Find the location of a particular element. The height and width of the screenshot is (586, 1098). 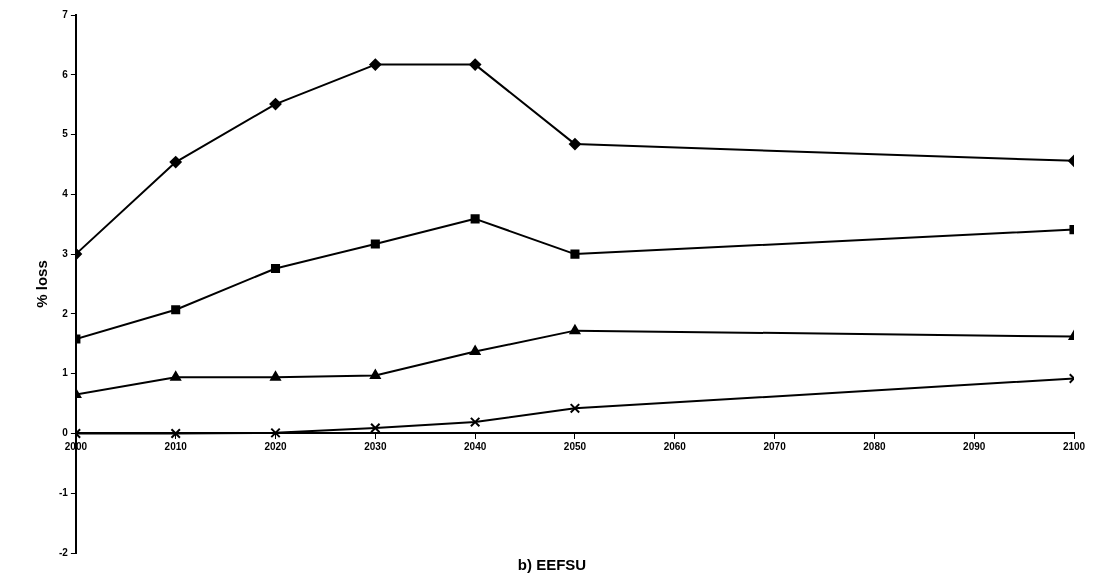

text: b) EEFSU is located at coordinates (552, 565).